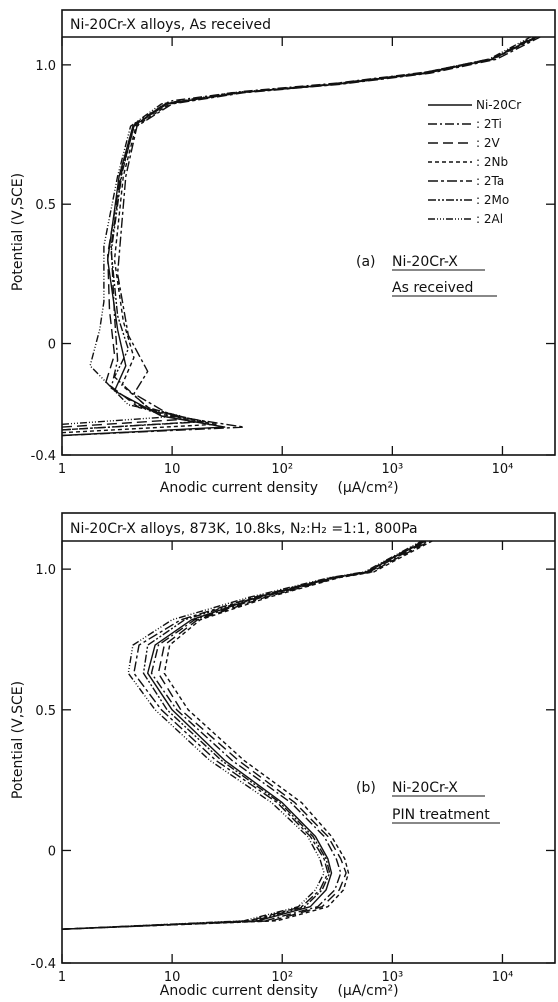 This screenshot has height=1002, width=558. Describe the element at coordinates (503, 977) in the screenshot. I see `panel-b-xtick-label: 10⁴` at that location.